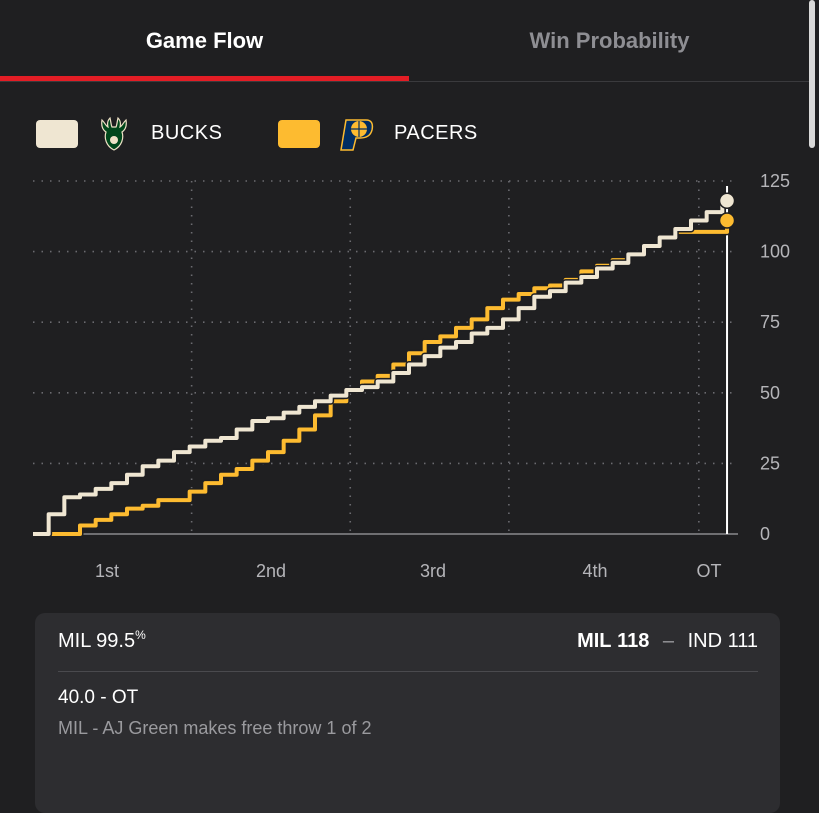 Image resolution: width=819 pixels, height=813 pixels. I want to click on x-axis-periods: 1st 2nd 3rd 4th OT, so click(408, 571).